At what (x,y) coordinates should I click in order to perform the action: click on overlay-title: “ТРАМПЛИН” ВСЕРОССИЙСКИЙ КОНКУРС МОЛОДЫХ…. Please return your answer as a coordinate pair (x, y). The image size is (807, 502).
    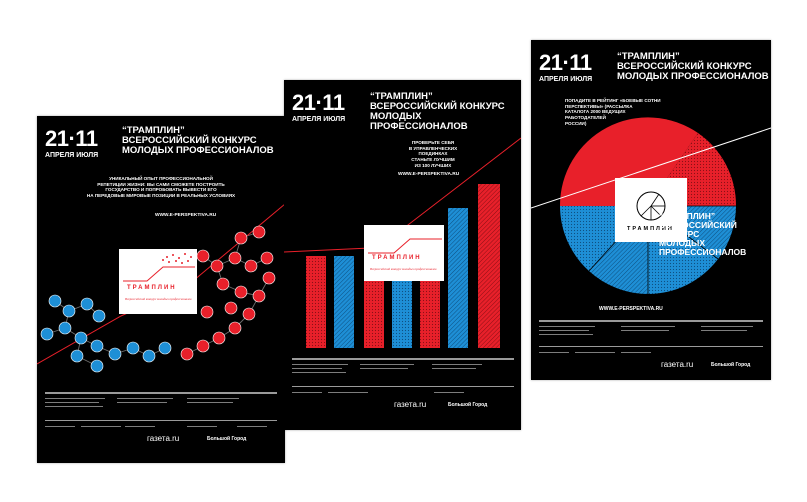
    Looking at the image, I should click on (703, 234).